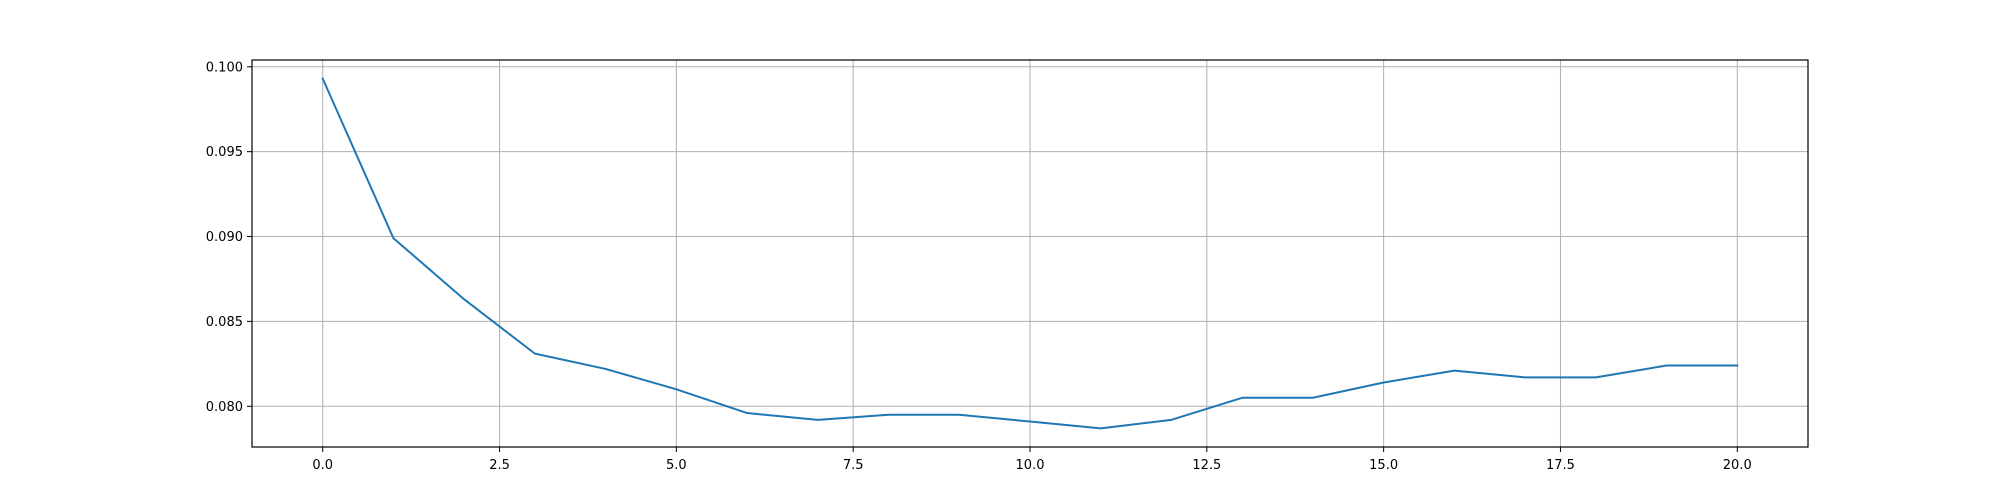  I want to click on x-tick-label: 15.0, so click(1383, 465).